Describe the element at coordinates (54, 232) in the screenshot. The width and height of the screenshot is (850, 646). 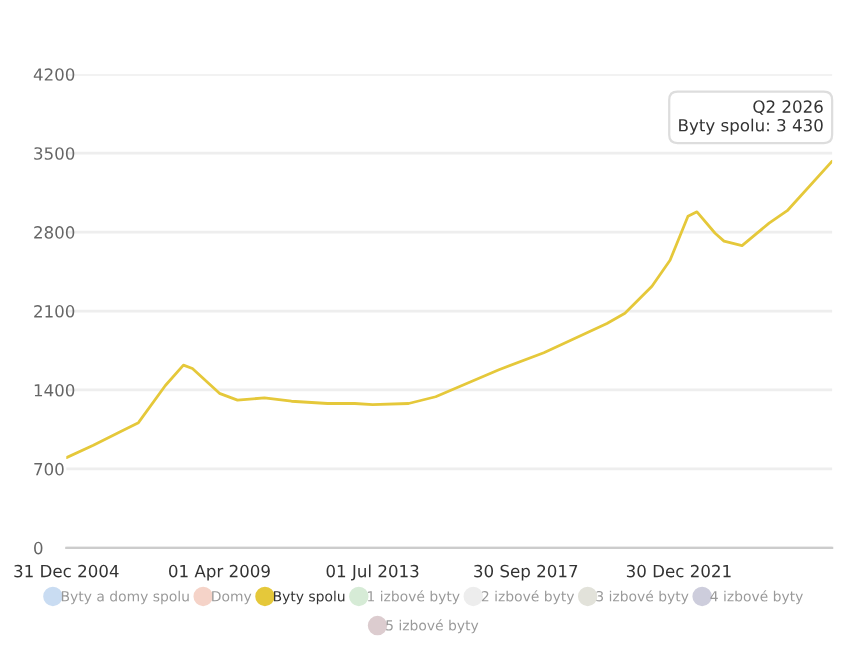
I see `y-tick-label: 2800` at that location.